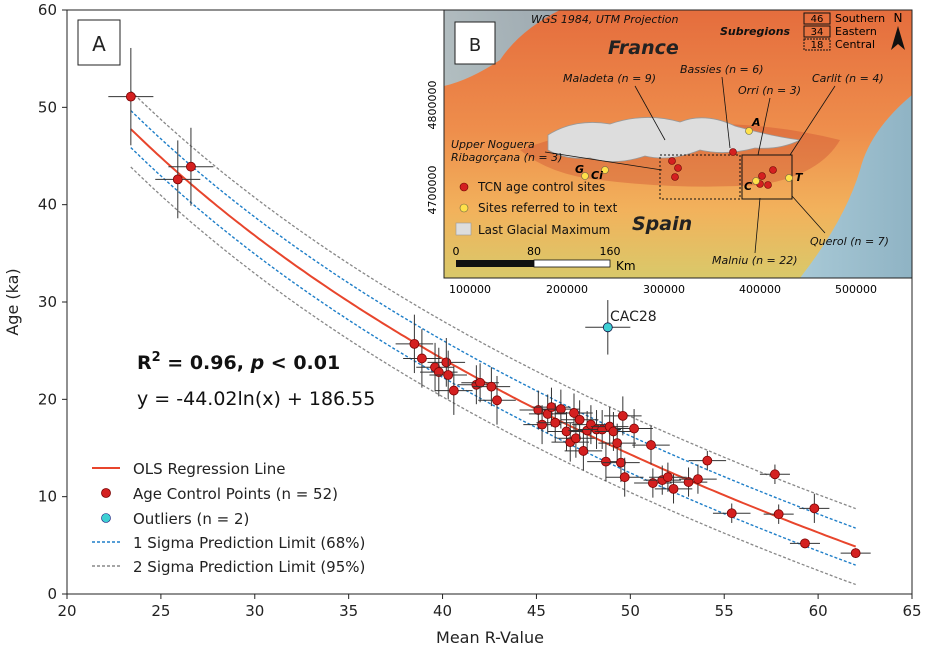 The image size is (929, 653). I want to click on legend-points-swatch, so click(106, 493).